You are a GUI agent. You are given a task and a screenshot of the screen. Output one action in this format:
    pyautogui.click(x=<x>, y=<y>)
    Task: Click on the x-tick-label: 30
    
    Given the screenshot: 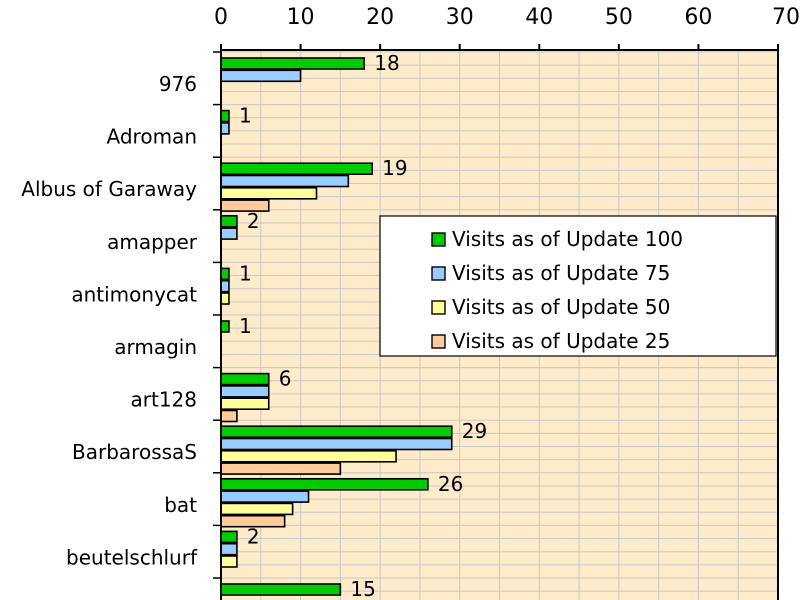 What is the action you would take?
    pyautogui.click(x=460, y=17)
    